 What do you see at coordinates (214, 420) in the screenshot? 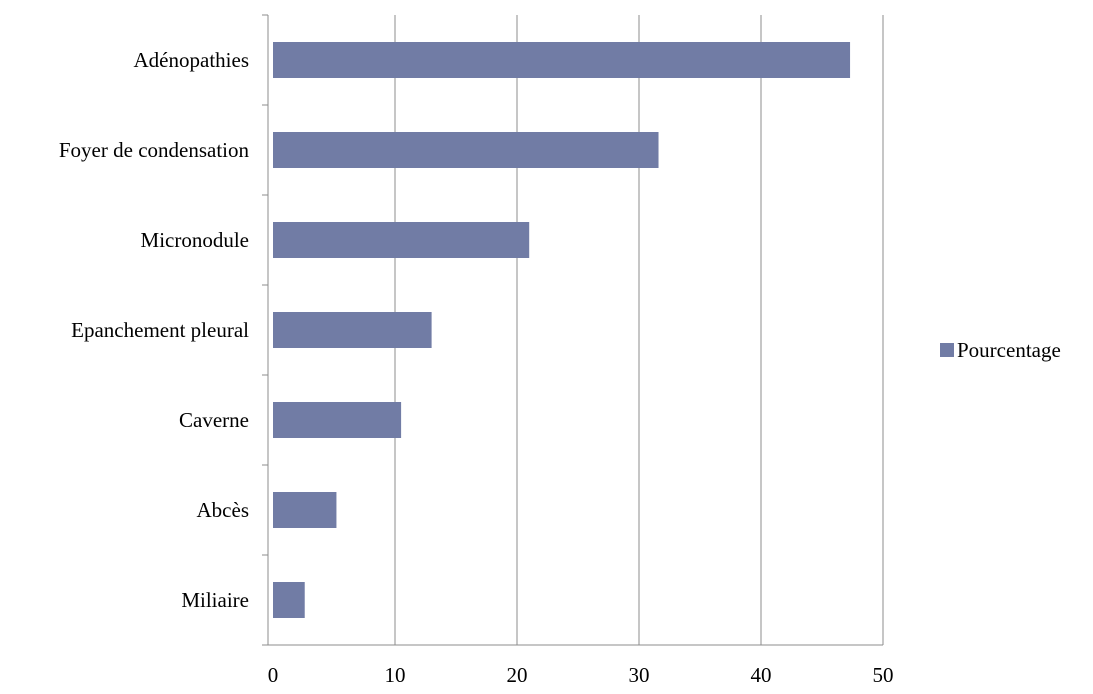
I see `category-label-3: Caverne` at bounding box center [214, 420].